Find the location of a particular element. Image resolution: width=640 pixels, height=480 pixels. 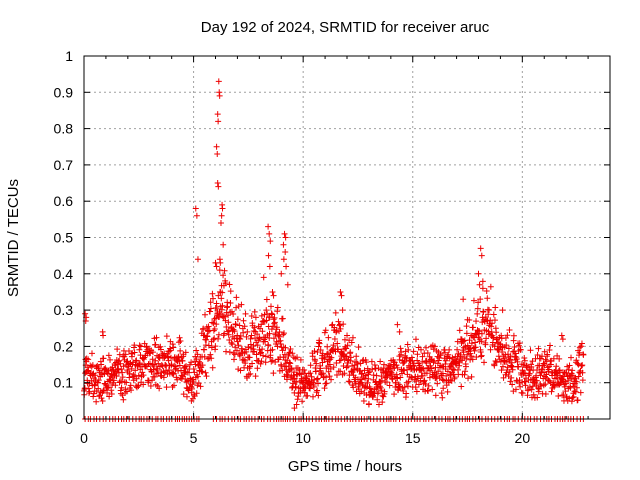

y-tick-label: 0.4 is located at coordinates (64, 274).